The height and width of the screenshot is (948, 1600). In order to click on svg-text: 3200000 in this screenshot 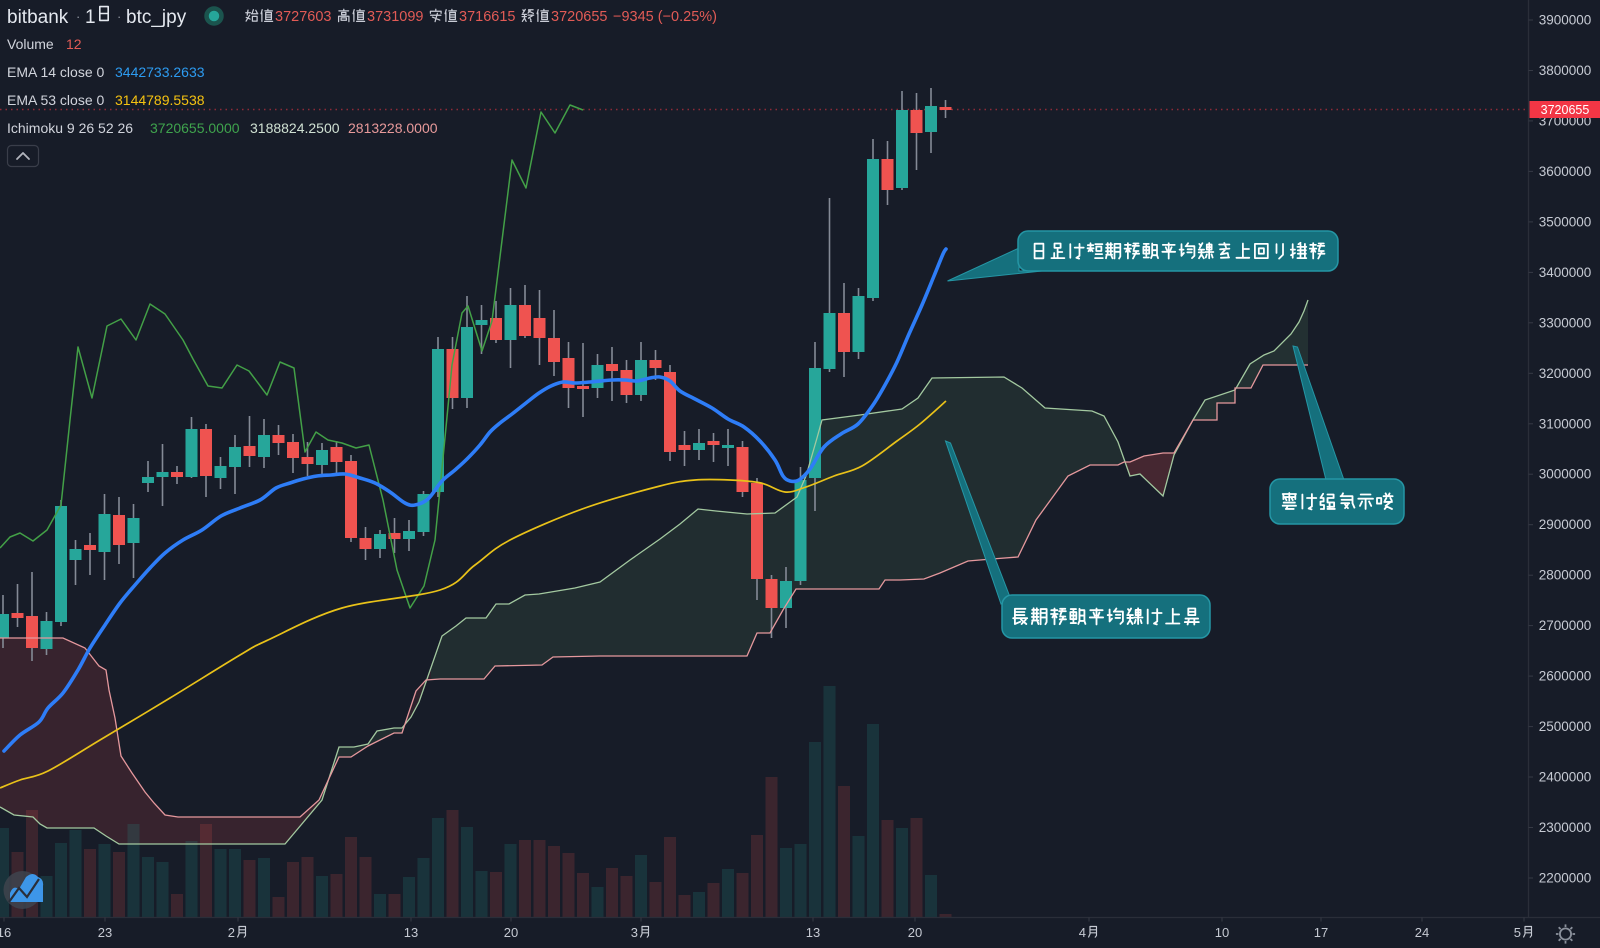, I will do `click(1565, 373)`.